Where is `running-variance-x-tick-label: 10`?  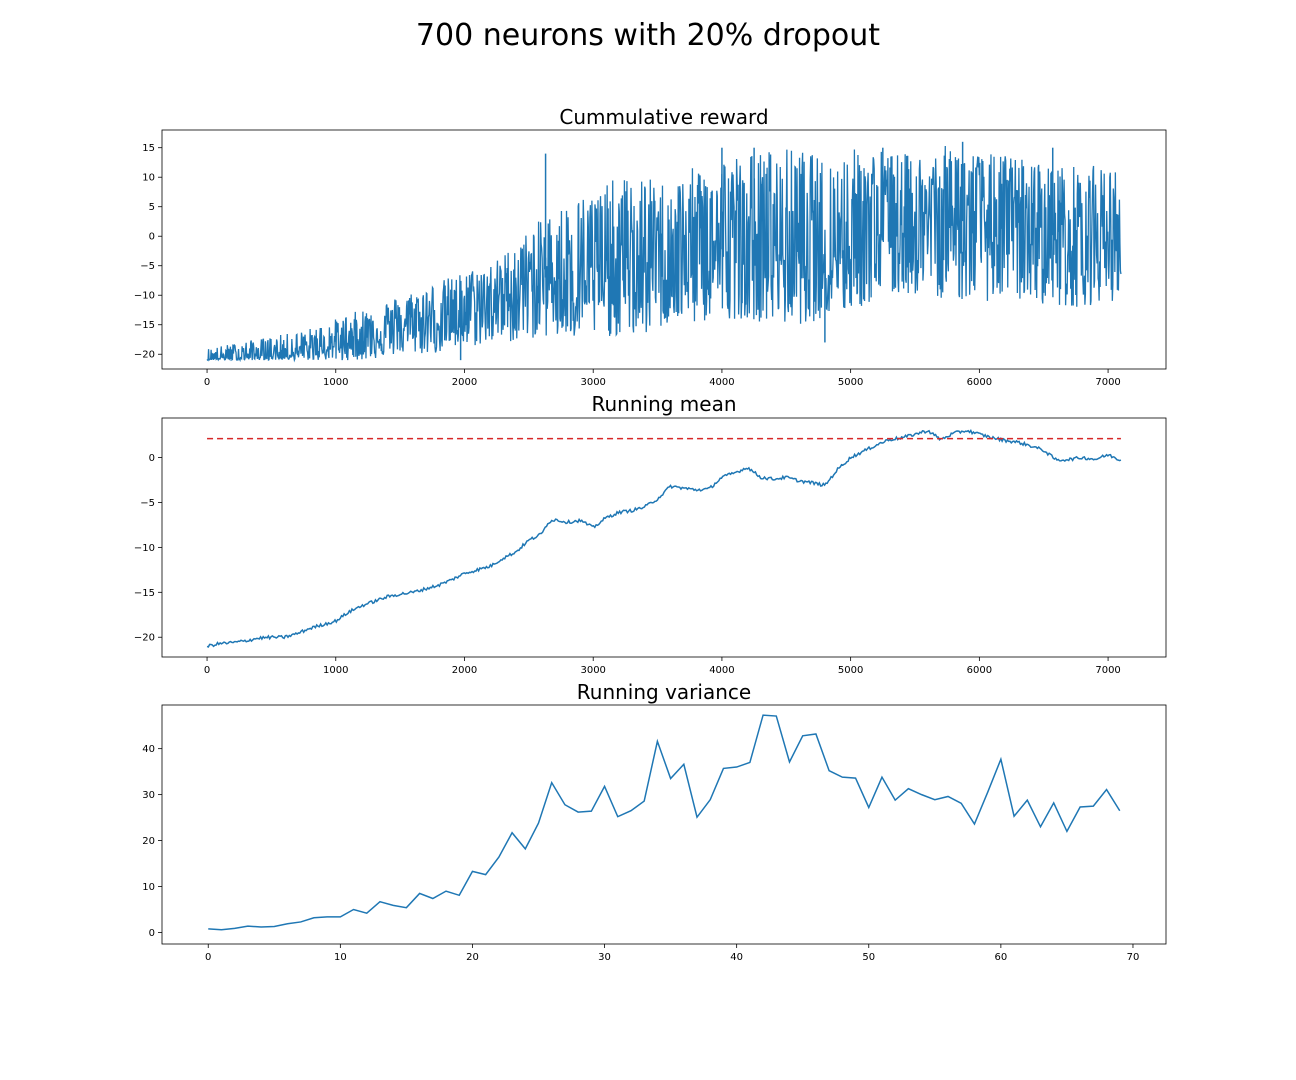
running-variance-x-tick-label: 10 is located at coordinates (340, 957).